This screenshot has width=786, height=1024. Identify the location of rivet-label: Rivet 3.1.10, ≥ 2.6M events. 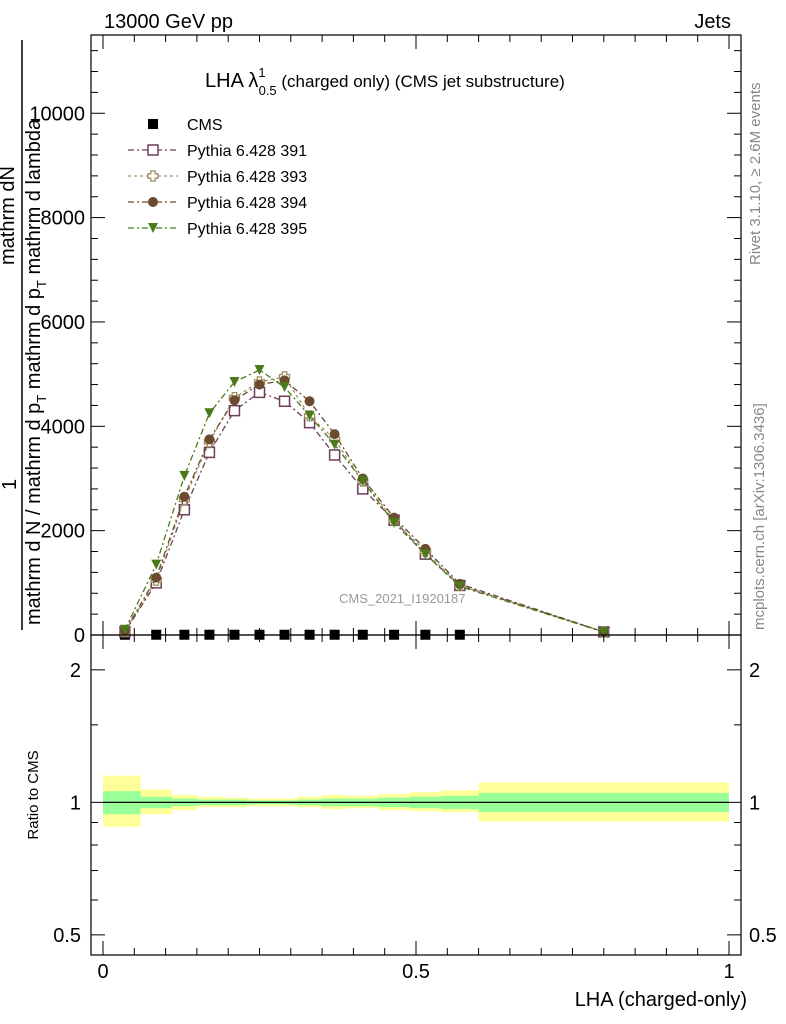
(755, 174).